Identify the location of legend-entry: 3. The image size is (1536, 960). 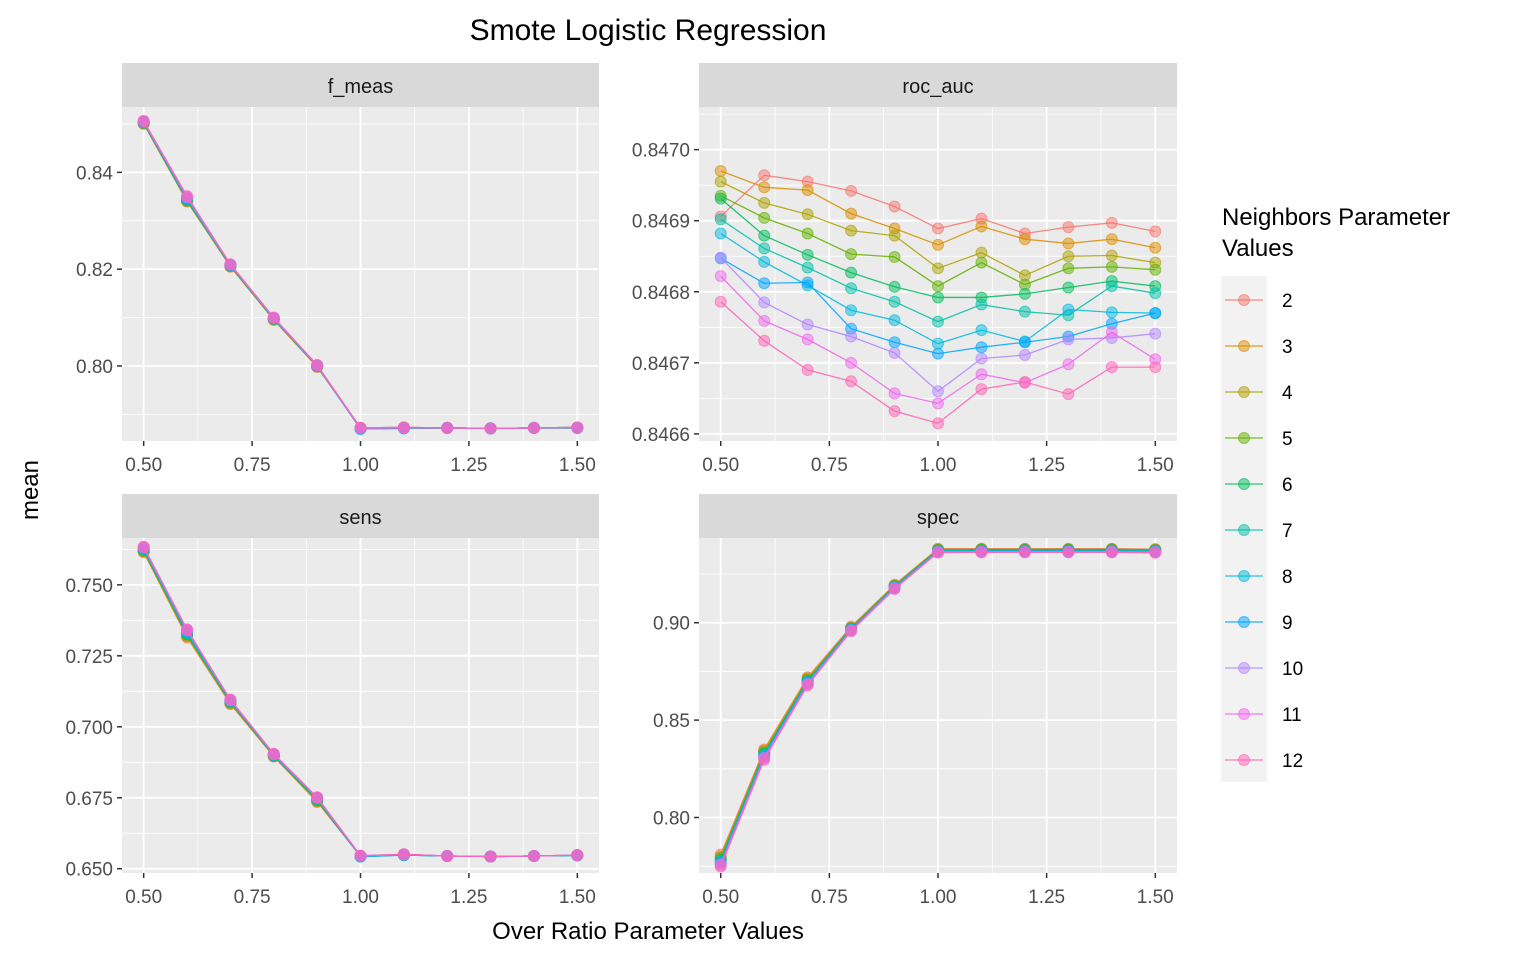
(1259, 347).